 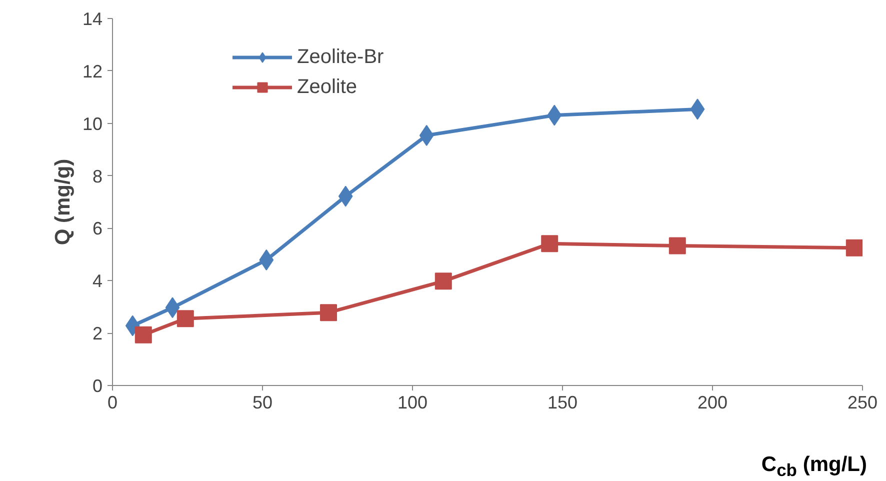 I want to click on y-tick-label: 2, so click(x=97, y=334).